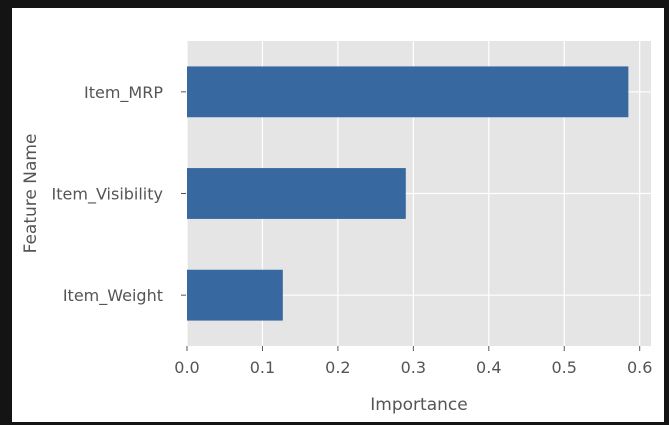 The image size is (669, 425). Describe the element at coordinates (113, 296) in the screenshot. I see `y-tick-label: Item_Weight` at that location.